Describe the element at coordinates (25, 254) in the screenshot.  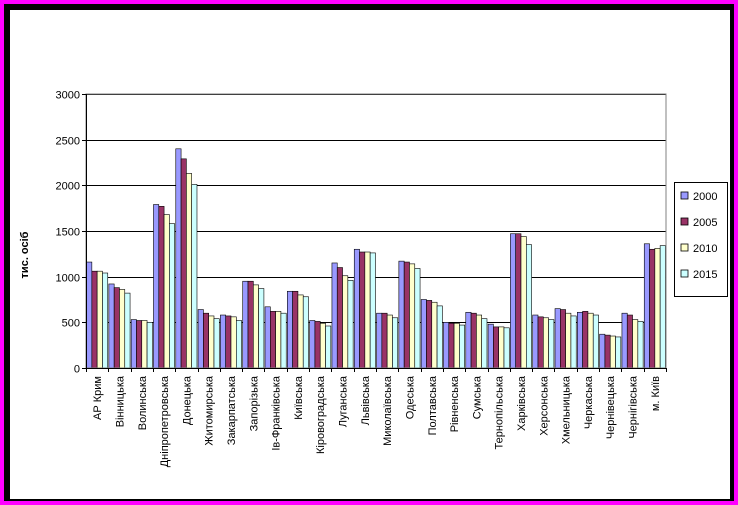
I see `y-axis-label: тис. осіб` at that location.